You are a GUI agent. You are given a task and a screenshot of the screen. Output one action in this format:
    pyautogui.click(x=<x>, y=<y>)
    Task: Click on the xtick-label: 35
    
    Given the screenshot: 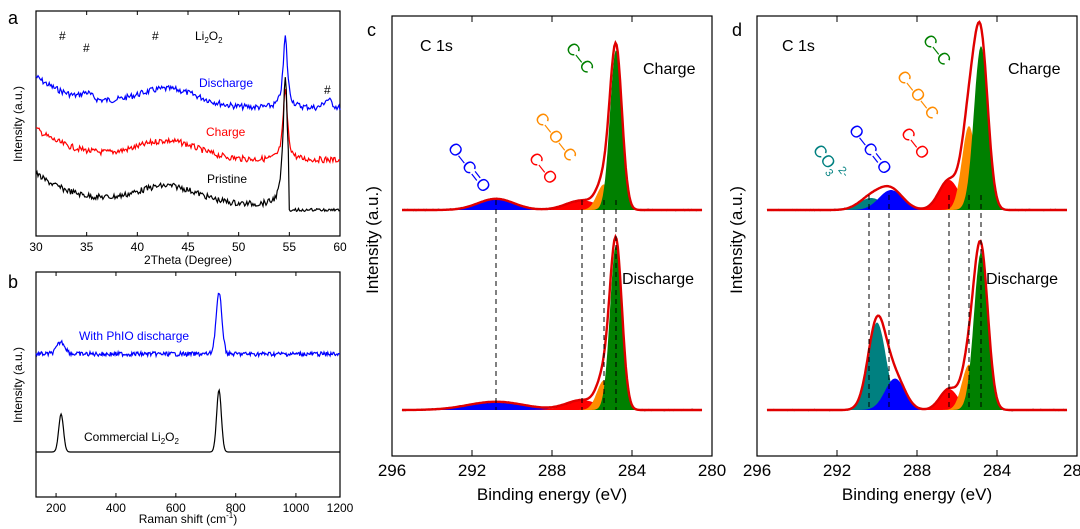 What is the action you would take?
    pyautogui.click(x=87, y=247)
    